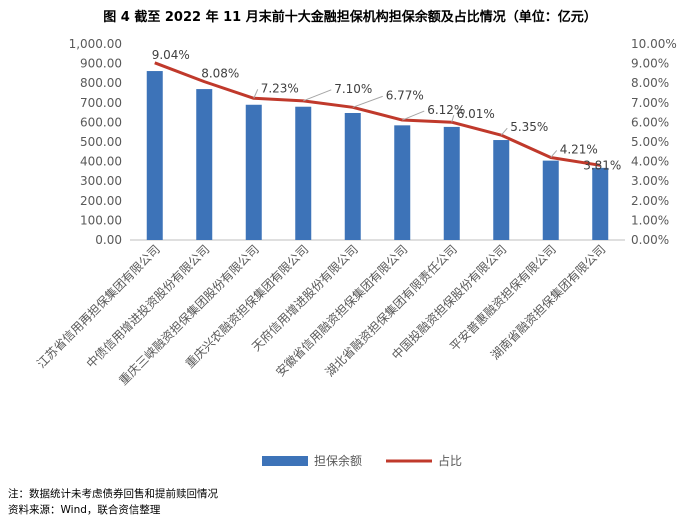 The width and height of the screenshot is (700, 522). What do you see at coordinates (101, 142) in the screenshot?
I see `left-axis-tick-label: 500.00` at bounding box center [101, 142].